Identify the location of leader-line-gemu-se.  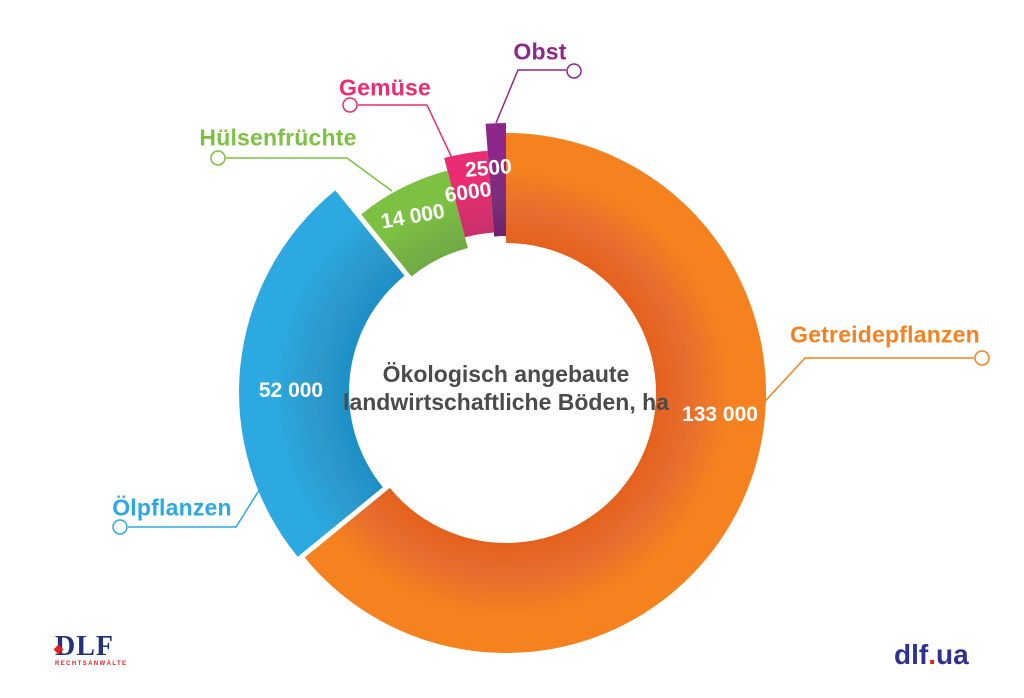
(405, 131).